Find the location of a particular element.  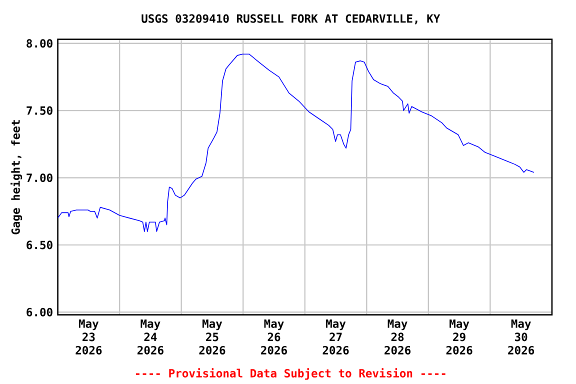

y-tick-label: 7.50 is located at coordinates (39, 110).